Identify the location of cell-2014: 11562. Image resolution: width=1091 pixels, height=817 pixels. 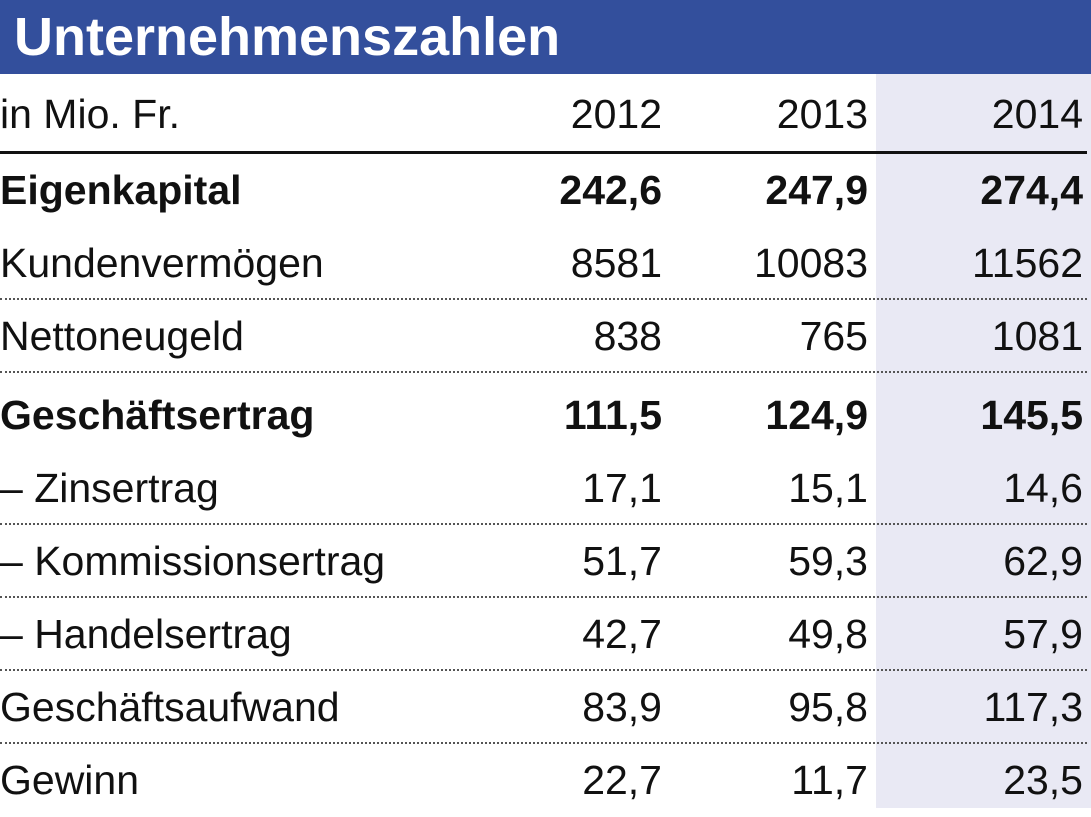
(1027, 263).